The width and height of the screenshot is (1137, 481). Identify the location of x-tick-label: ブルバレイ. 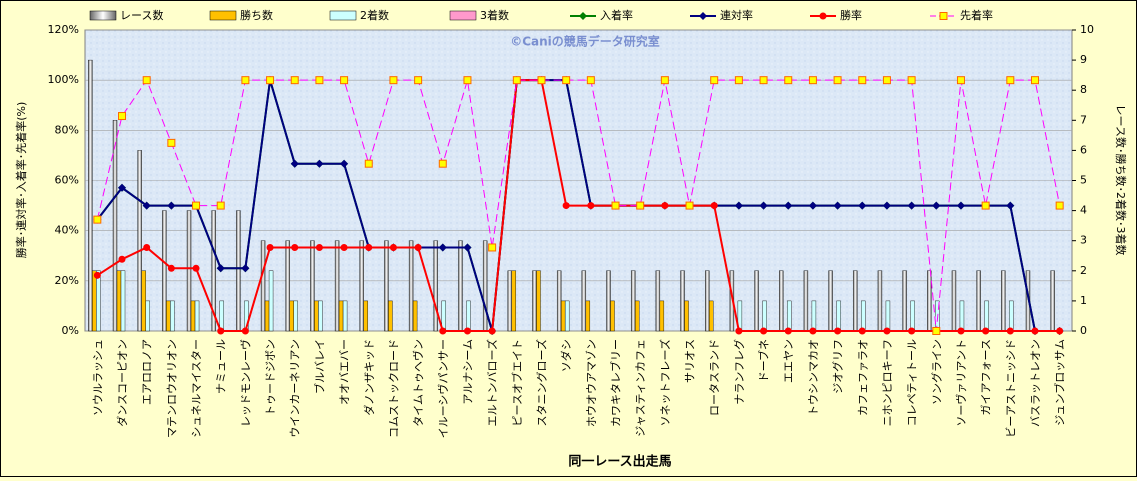
(319, 366).